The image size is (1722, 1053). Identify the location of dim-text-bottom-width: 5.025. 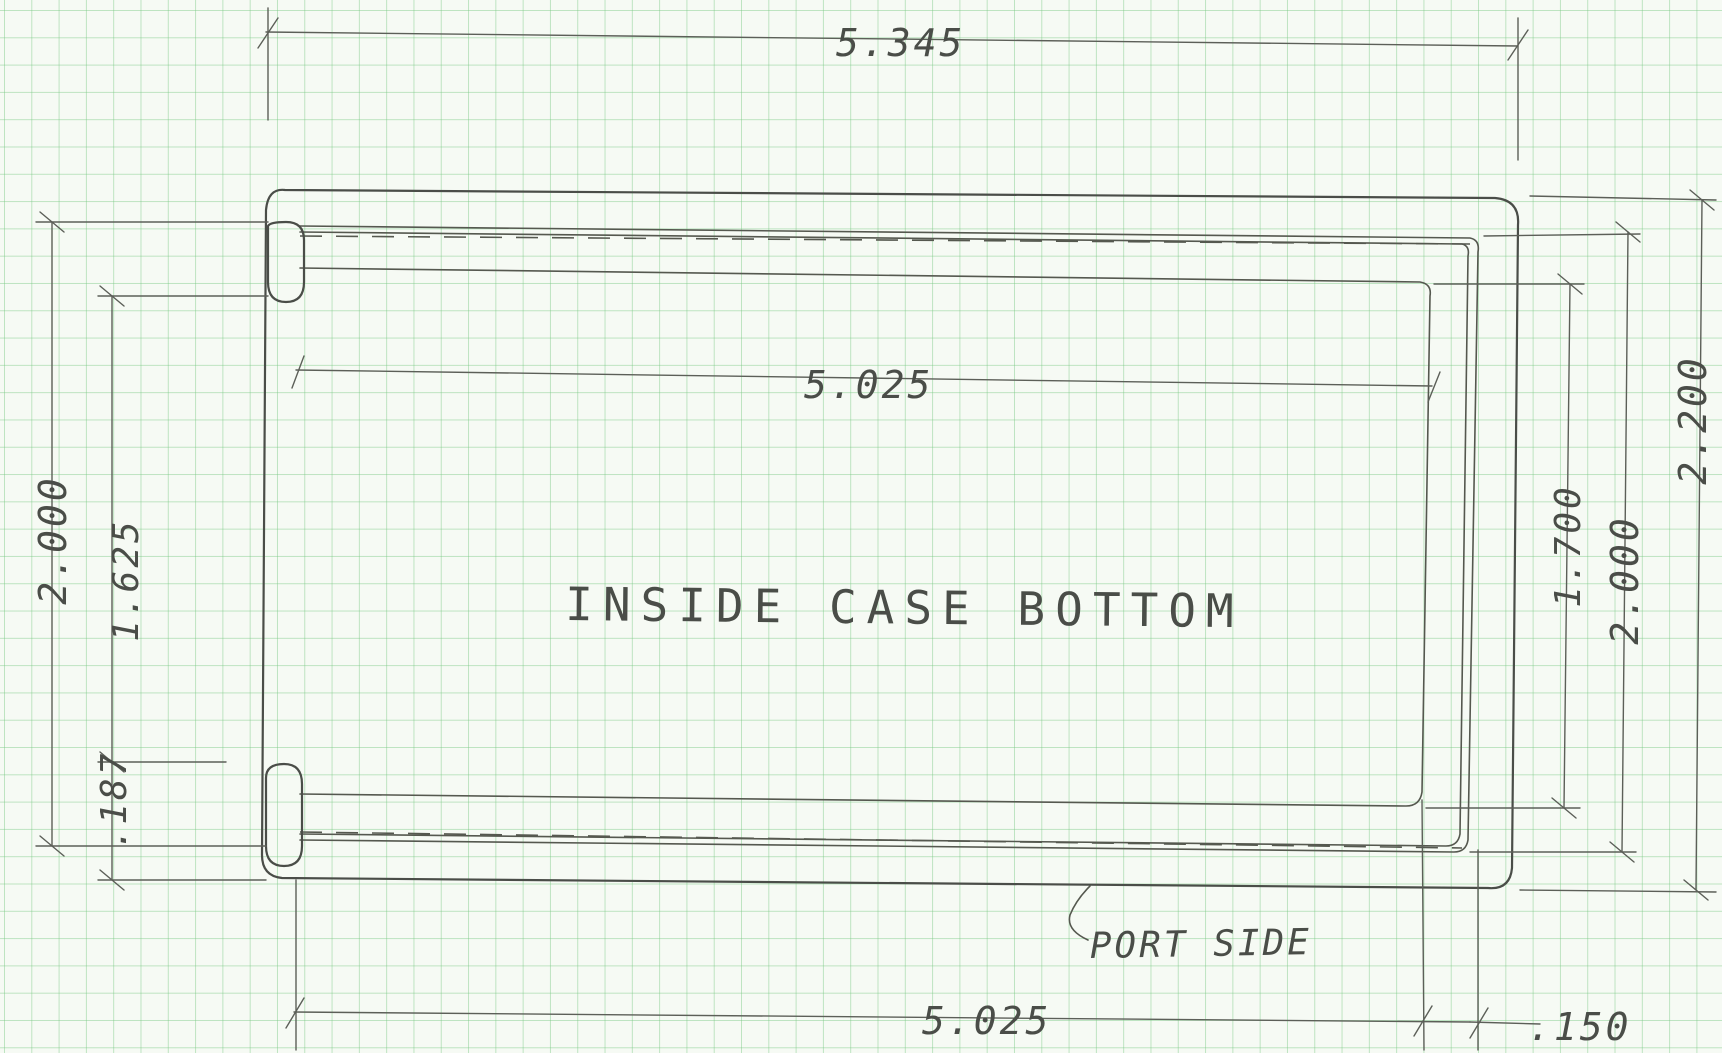
(986, 1021).